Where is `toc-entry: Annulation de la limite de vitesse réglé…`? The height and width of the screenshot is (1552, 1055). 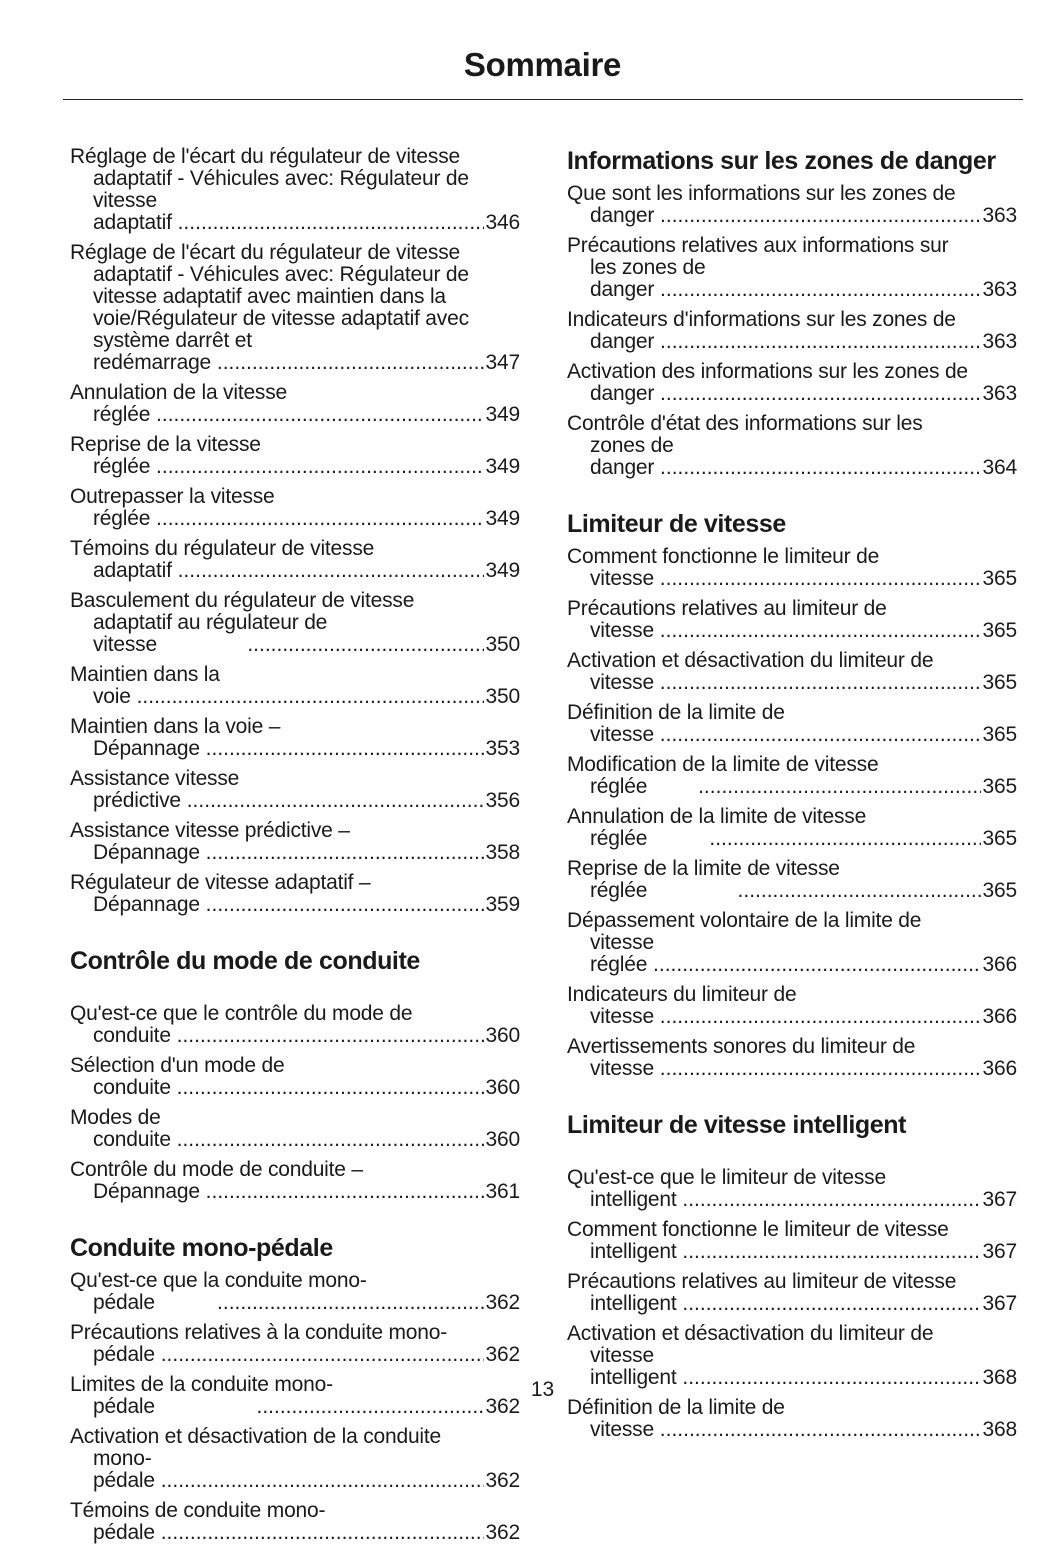
toc-entry: Annulation de la limite de vitesse réglé… is located at coordinates (792, 828).